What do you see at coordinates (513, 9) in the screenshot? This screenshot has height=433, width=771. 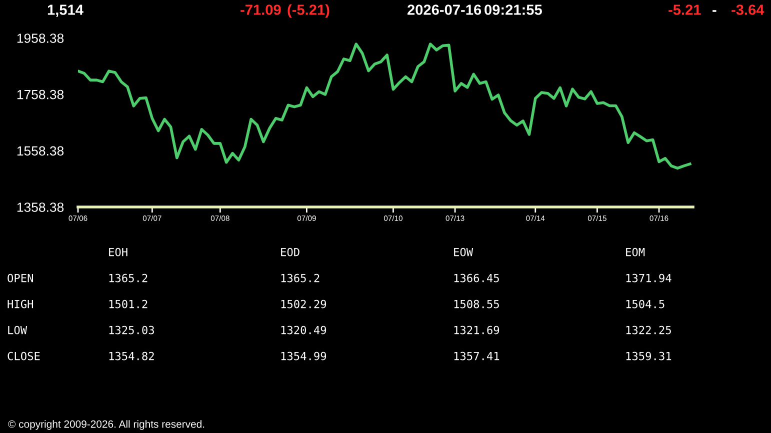 I see `text: 09:21:55` at bounding box center [513, 9].